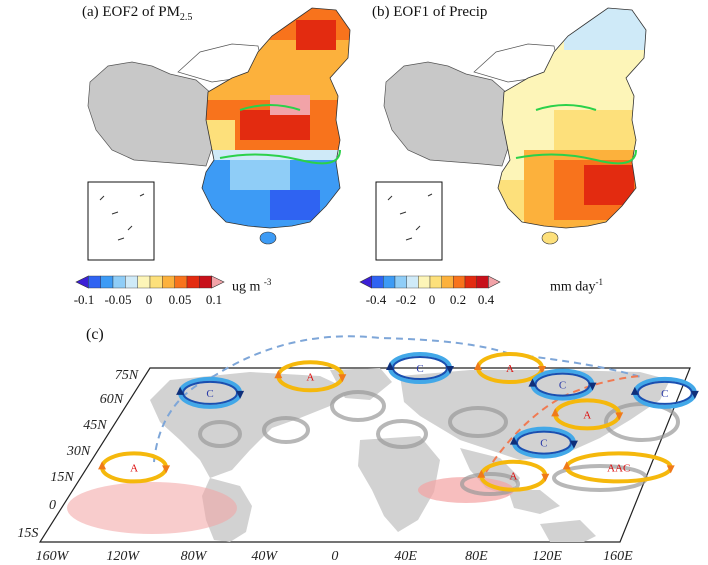 The height and width of the screenshot is (565, 708). What do you see at coordinates (550, 238) in the screenshot?
I see `panel-b-hainan` at bounding box center [550, 238].